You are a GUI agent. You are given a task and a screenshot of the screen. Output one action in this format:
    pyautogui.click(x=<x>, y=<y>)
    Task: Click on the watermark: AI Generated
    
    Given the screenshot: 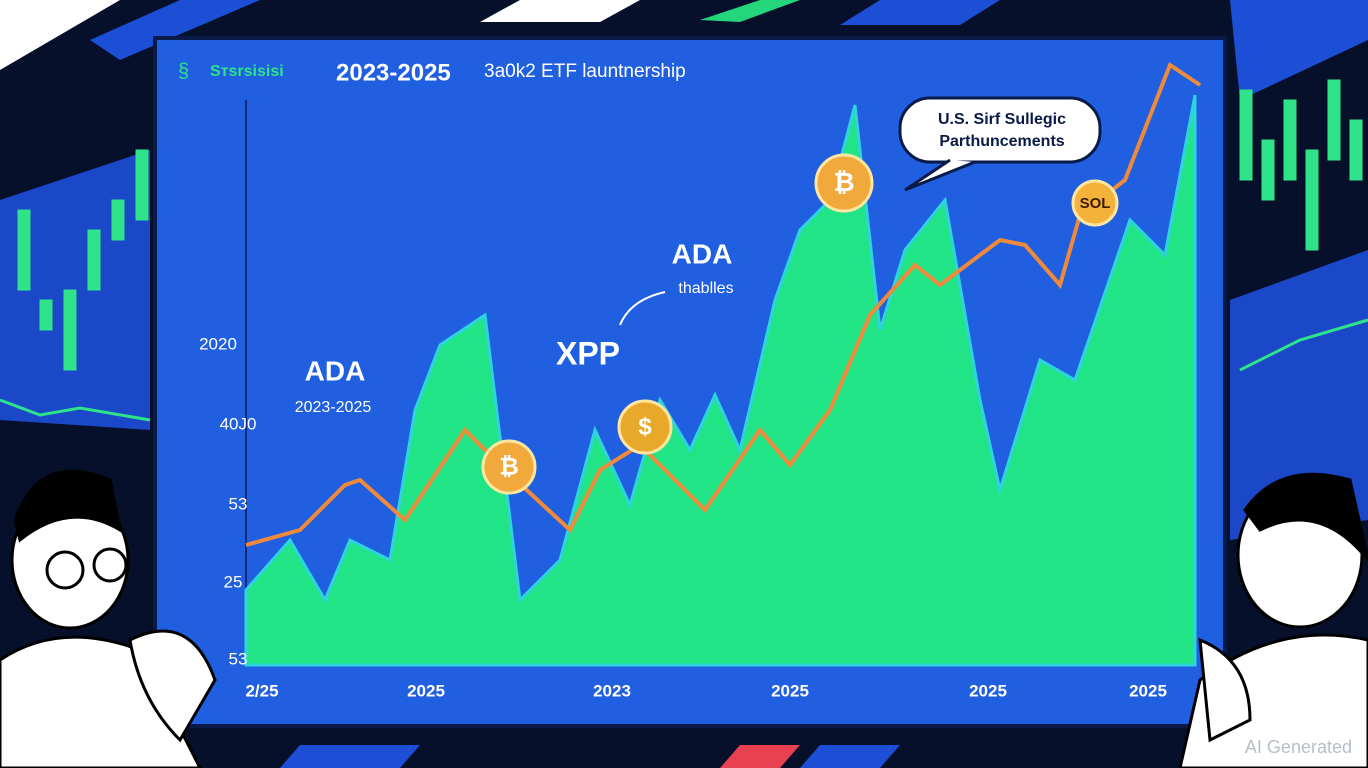 What is the action you would take?
    pyautogui.click(x=1298, y=747)
    